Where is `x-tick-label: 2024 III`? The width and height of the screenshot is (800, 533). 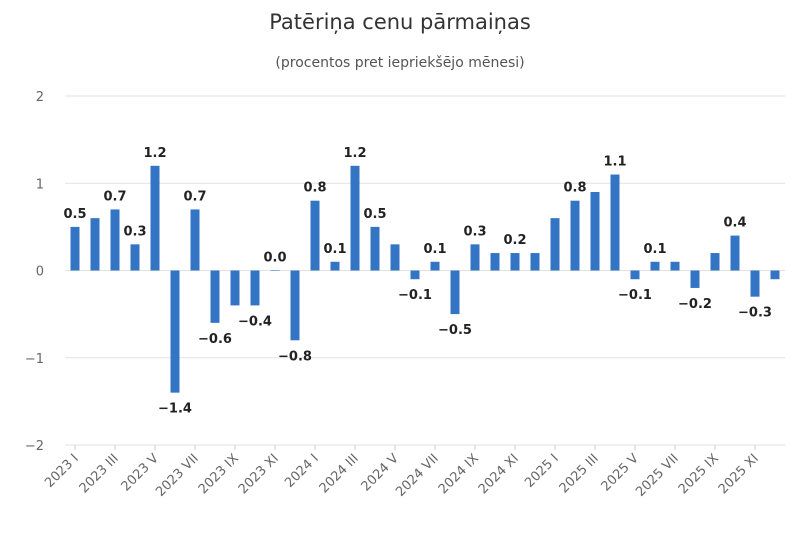
x-tick-label: 2024 III is located at coordinates (339, 473).